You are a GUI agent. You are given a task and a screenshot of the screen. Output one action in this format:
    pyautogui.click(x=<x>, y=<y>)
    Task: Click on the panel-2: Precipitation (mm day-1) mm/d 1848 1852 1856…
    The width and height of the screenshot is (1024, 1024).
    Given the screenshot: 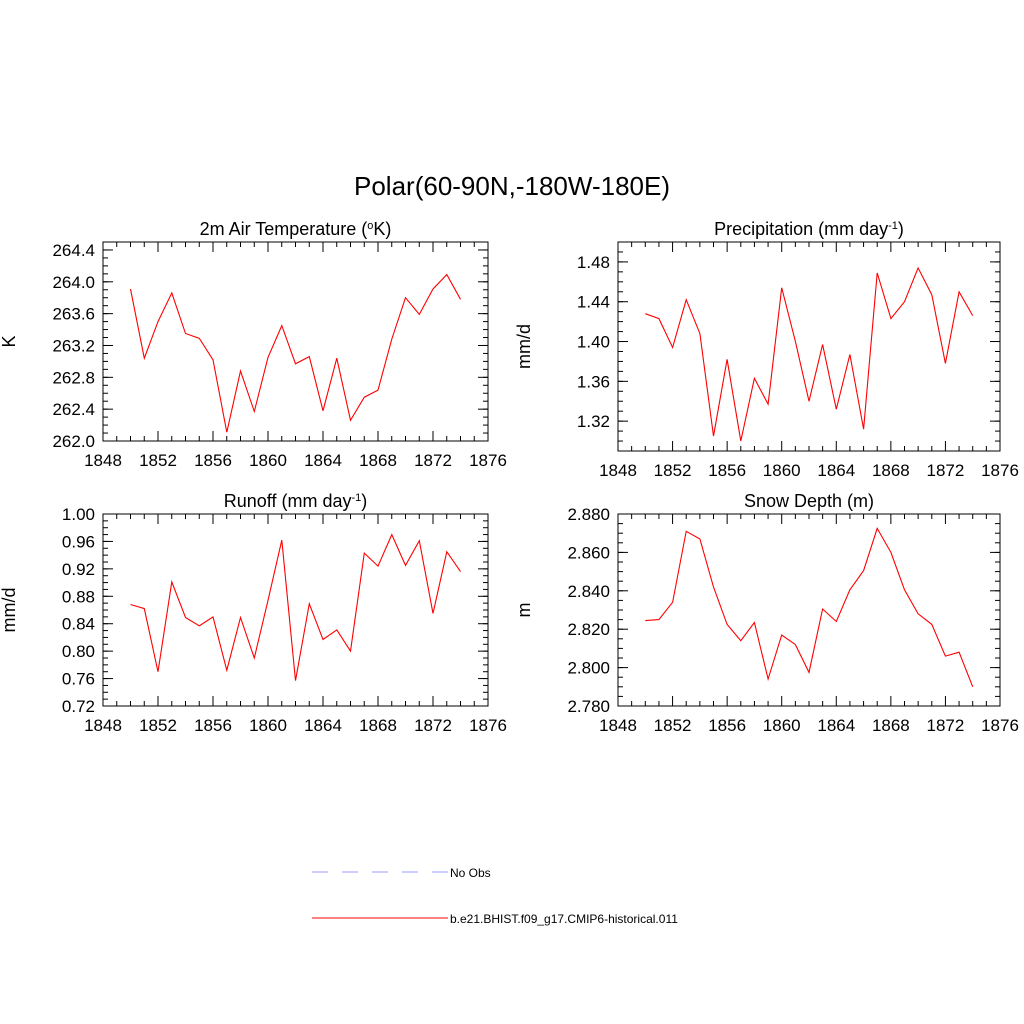 What is the action you would take?
    pyautogui.click(x=766, y=349)
    